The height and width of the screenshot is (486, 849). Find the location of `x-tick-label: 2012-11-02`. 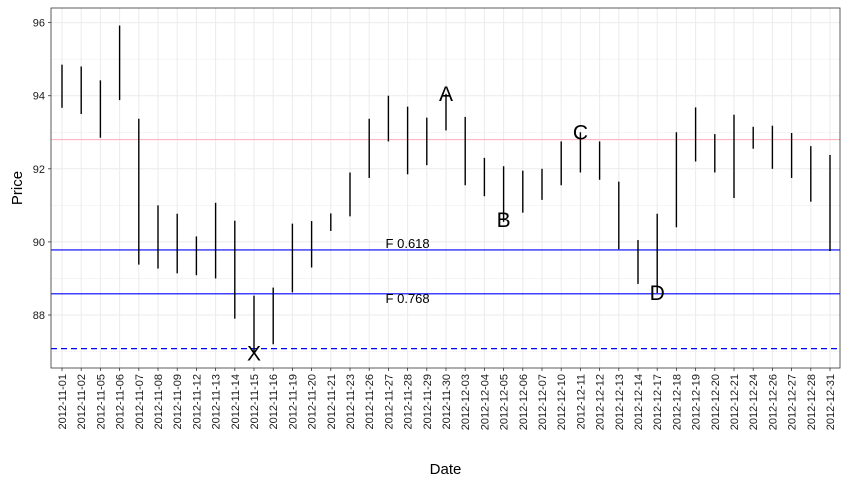

x-tick-label: 2012-11-02 is located at coordinates (82, 401).